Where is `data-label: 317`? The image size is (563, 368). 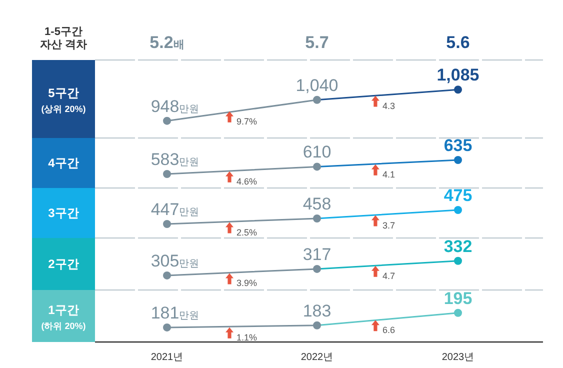
data-label: 317 is located at coordinates (317, 254).